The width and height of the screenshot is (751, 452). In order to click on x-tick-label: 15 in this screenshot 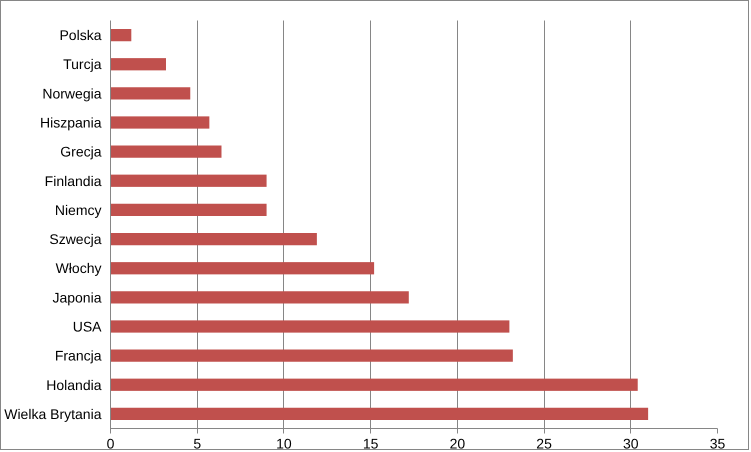, I will do `click(370, 444)`.